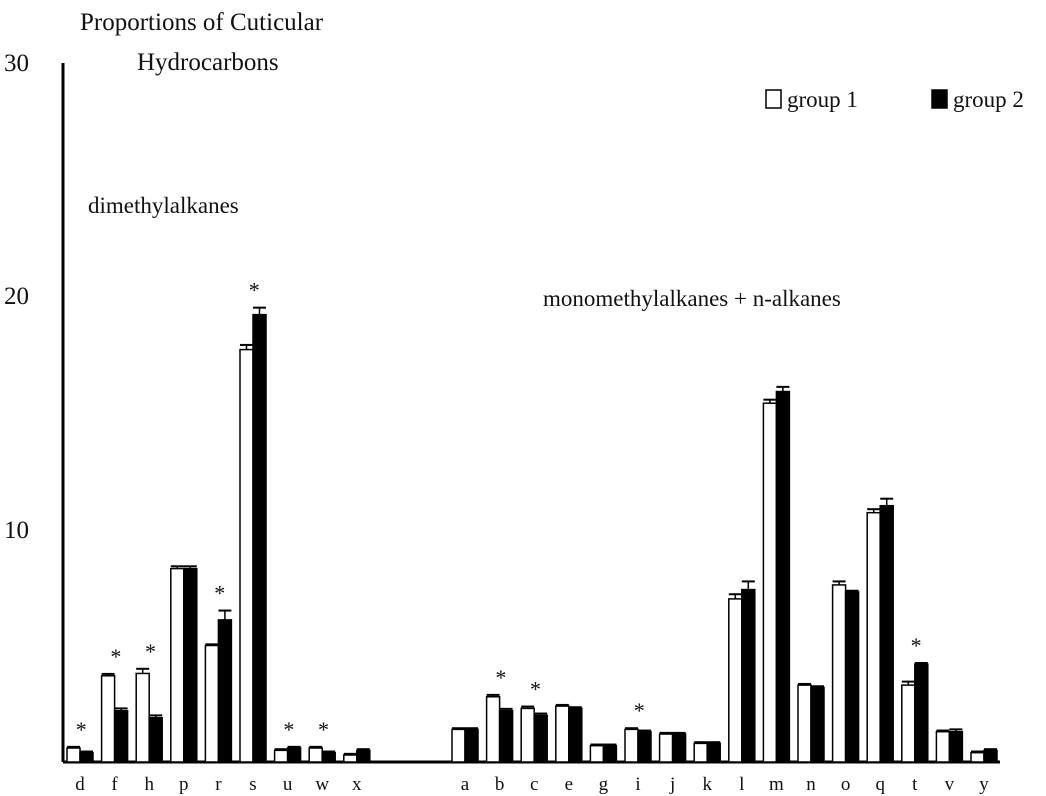 The width and height of the screenshot is (1046, 796). What do you see at coordinates (184, 784) in the screenshot?
I see `x-tick-label-p: p` at bounding box center [184, 784].